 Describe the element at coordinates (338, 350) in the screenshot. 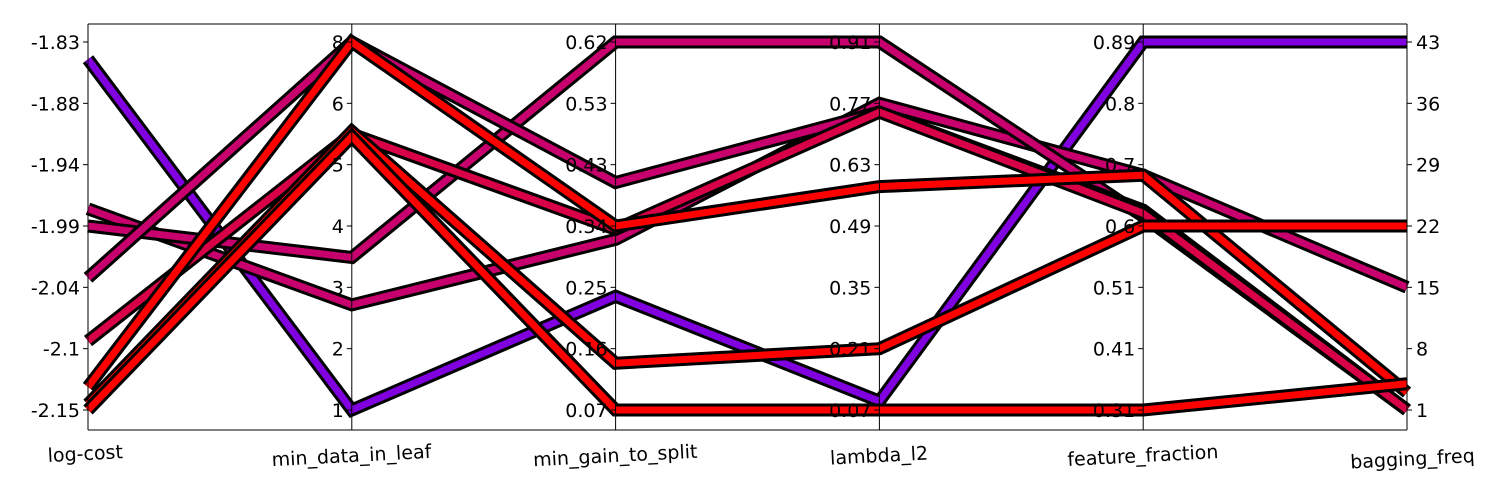

I see `tick-label: 2` at that location.